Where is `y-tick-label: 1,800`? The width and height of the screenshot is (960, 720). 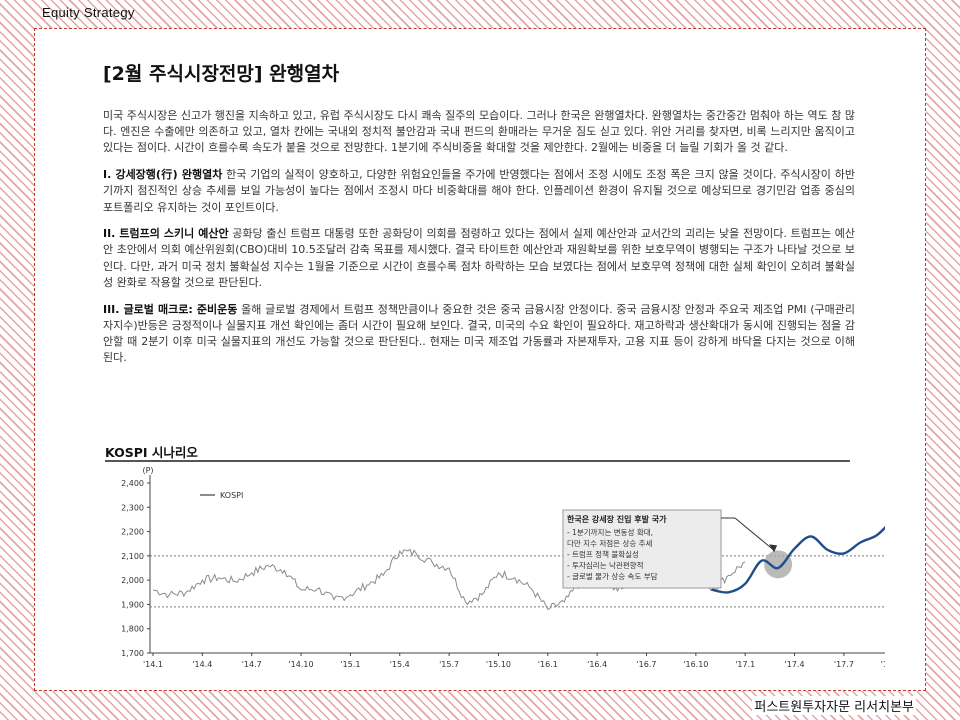 y-tick-label: 1,800 is located at coordinates (132, 629).